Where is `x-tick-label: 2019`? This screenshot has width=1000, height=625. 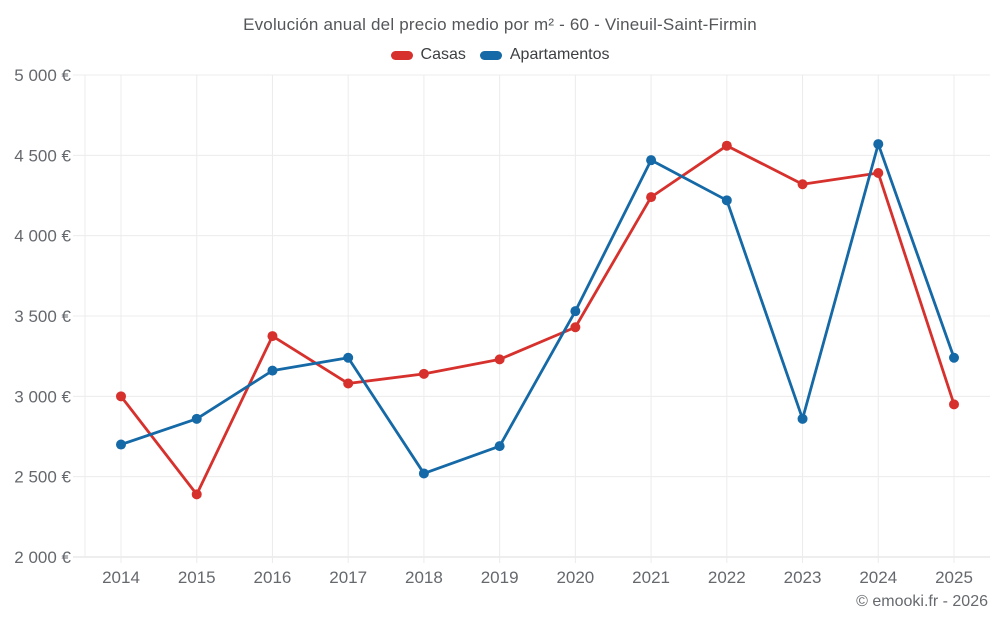
x-tick-label: 2019 is located at coordinates (500, 577).